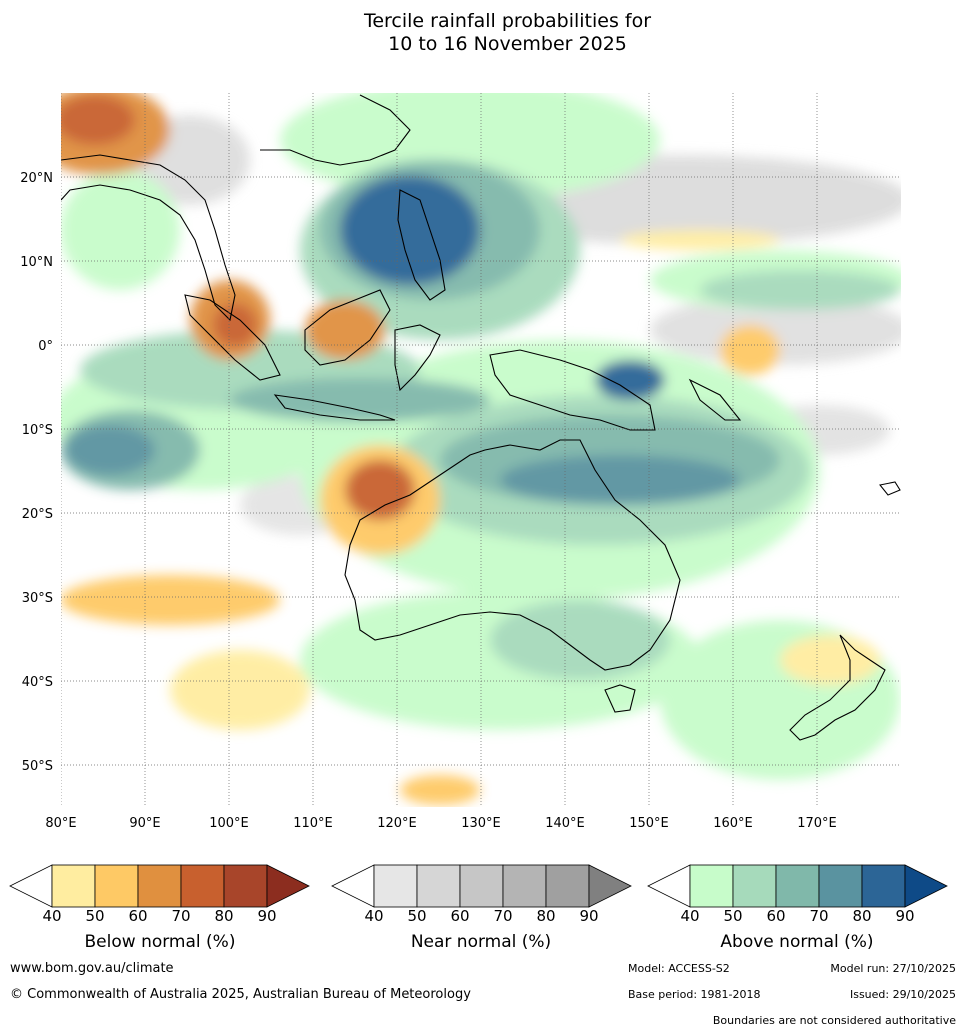 This screenshot has width=965, height=1035. Describe the element at coordinates (160, 942) in the screenshot. I see `below-normal-legend-title: Below normal (%)` at that location.